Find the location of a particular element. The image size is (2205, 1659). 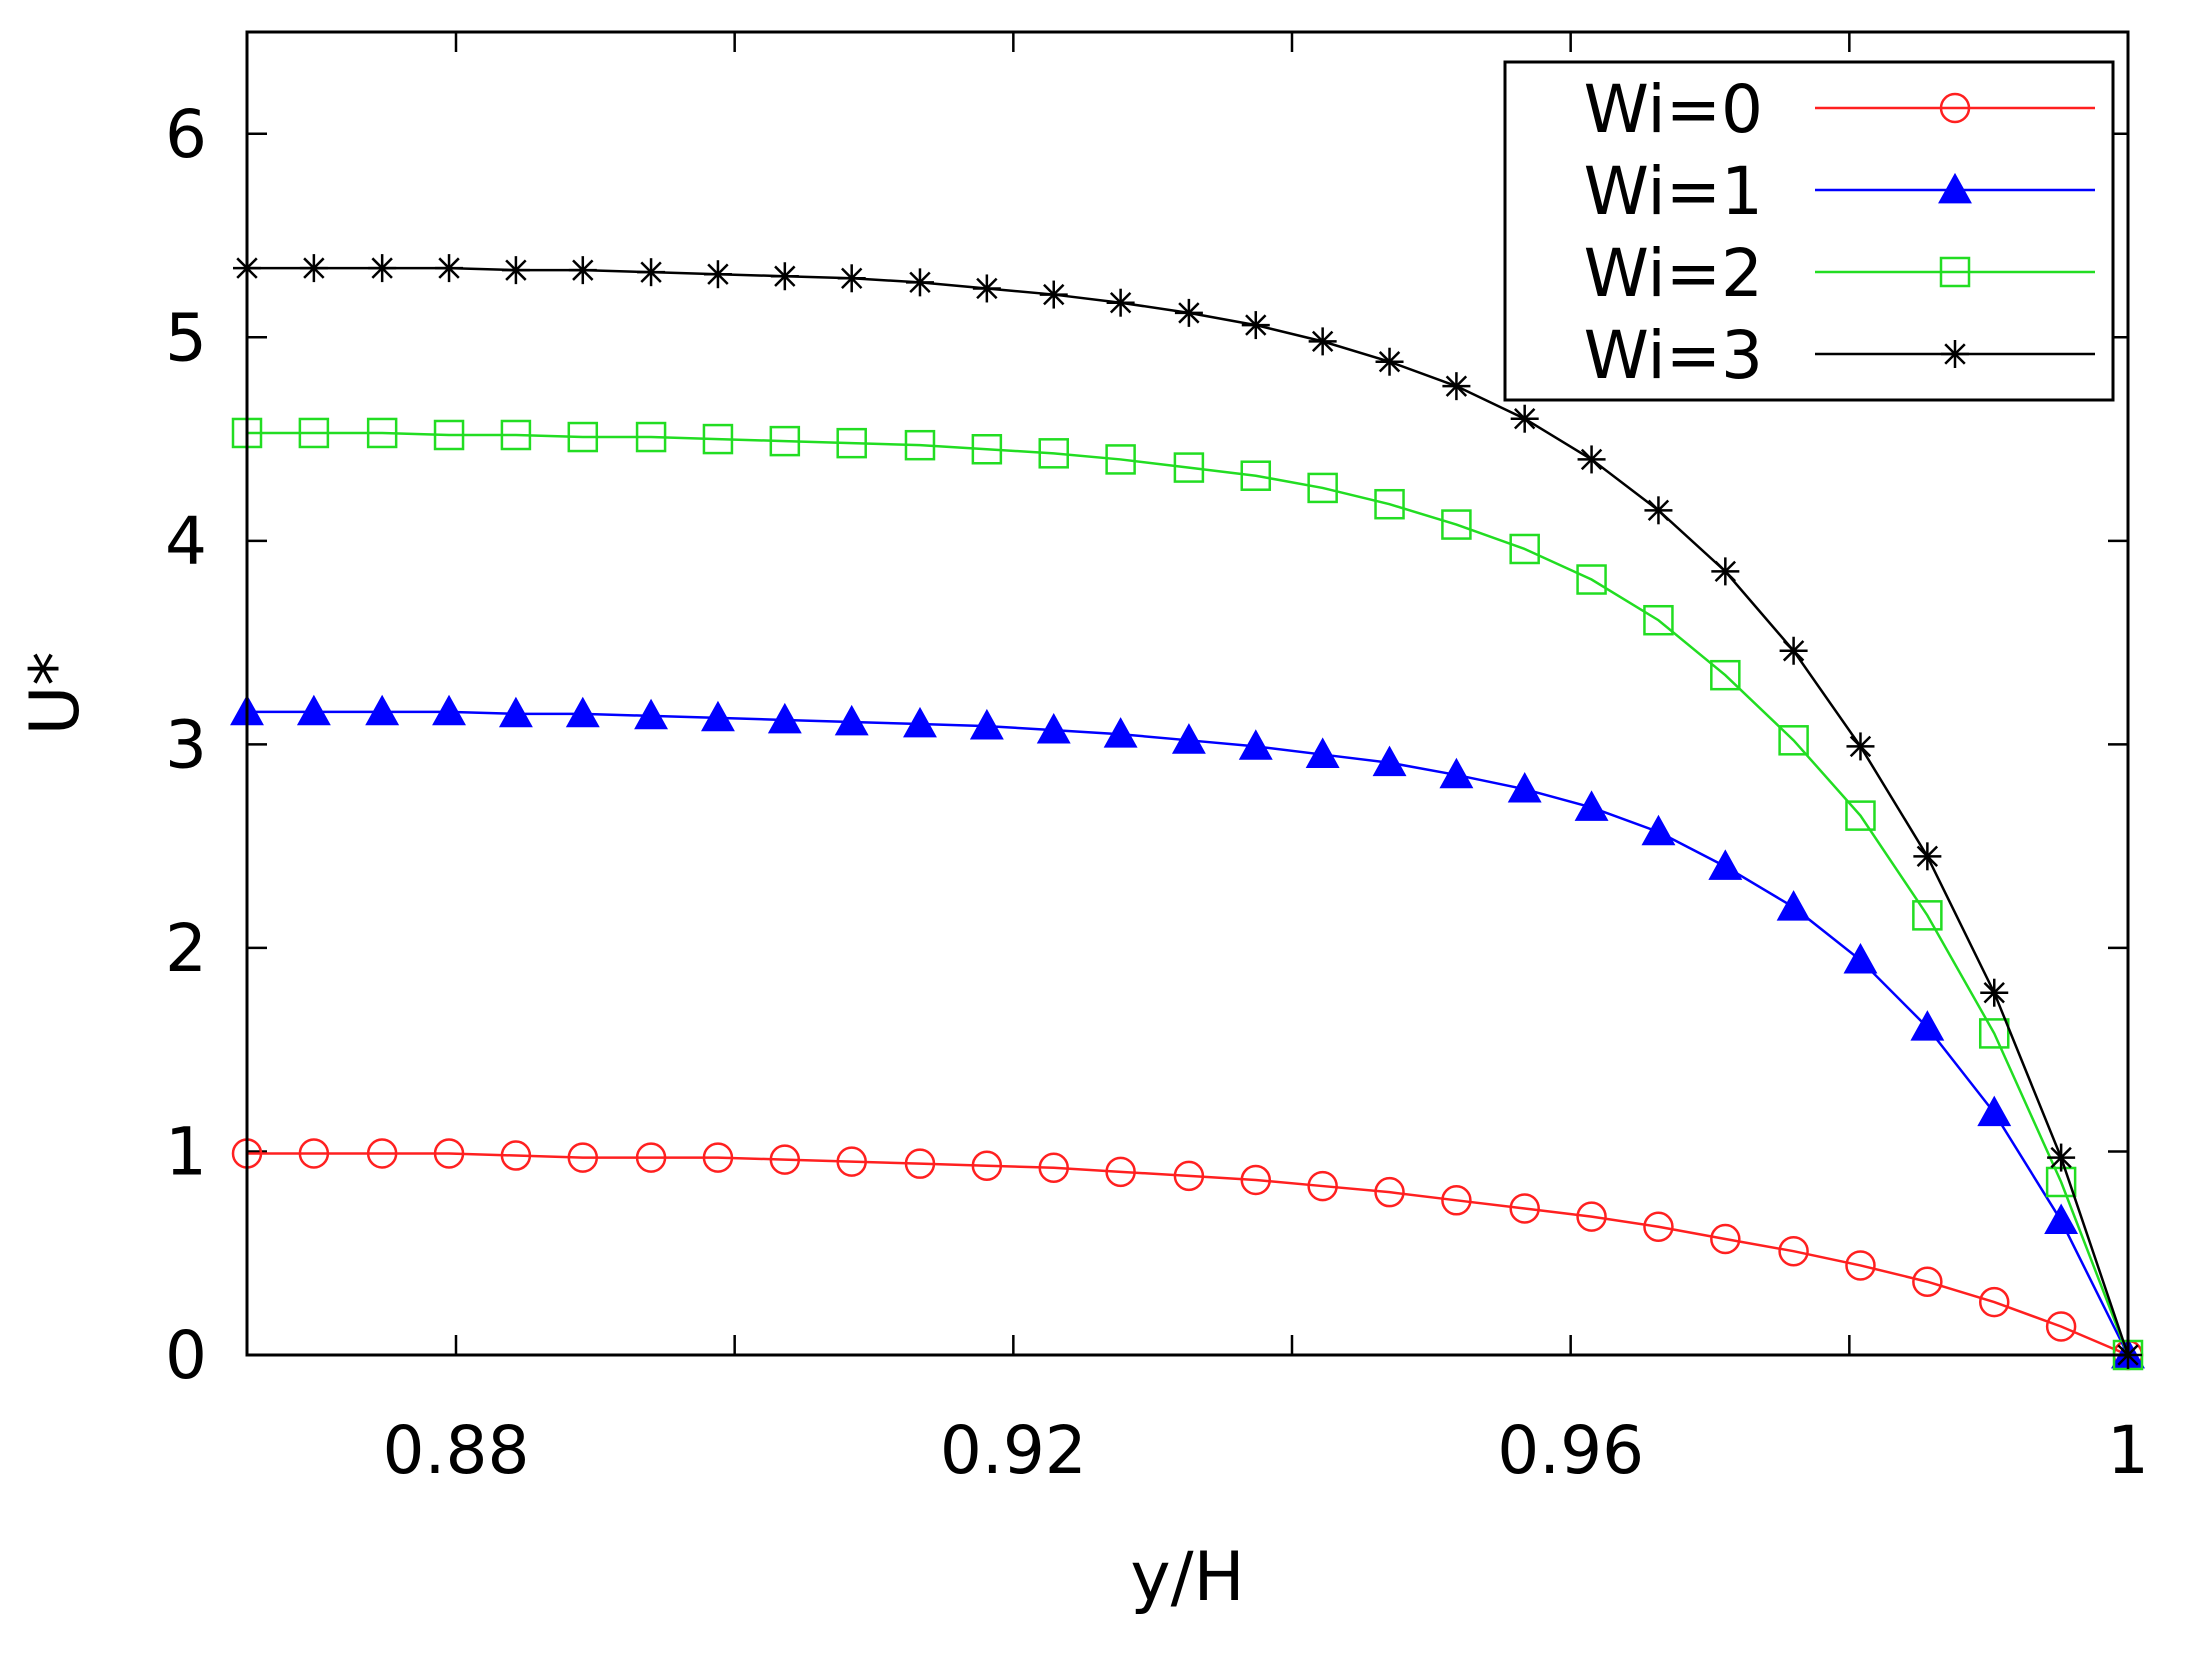

y-tick-label: 4 is located at coordinates (186, 541).